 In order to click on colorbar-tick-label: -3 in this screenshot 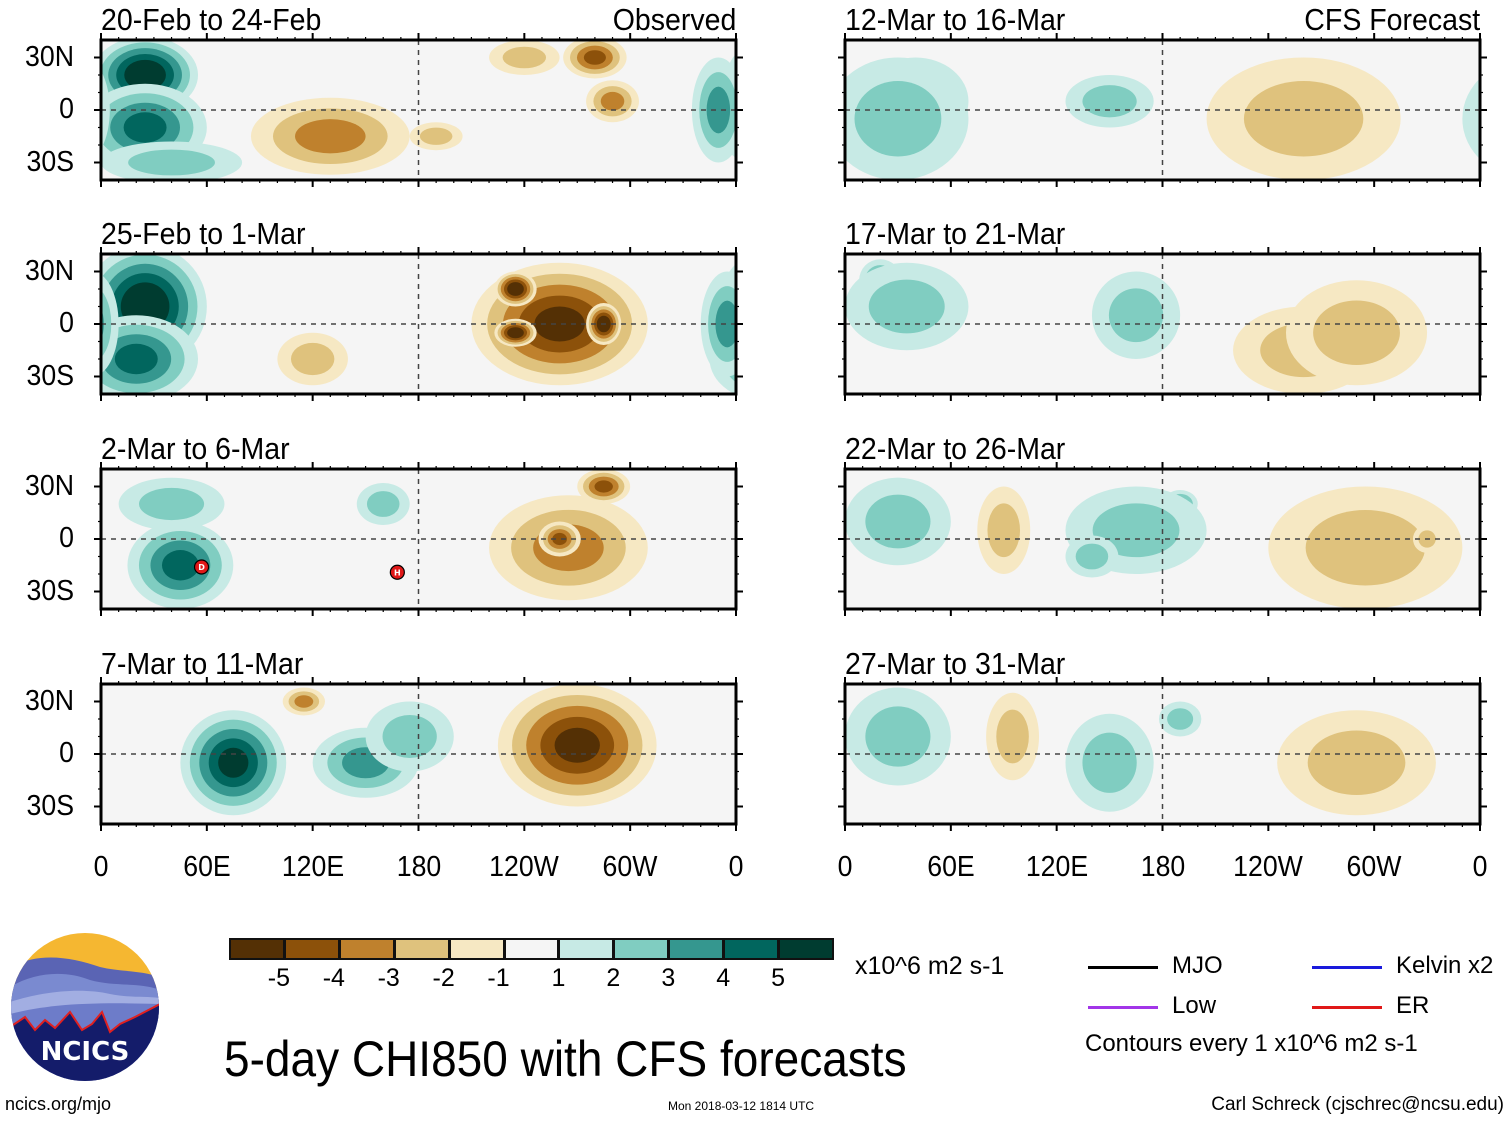, I will do `click(388, 978)`.